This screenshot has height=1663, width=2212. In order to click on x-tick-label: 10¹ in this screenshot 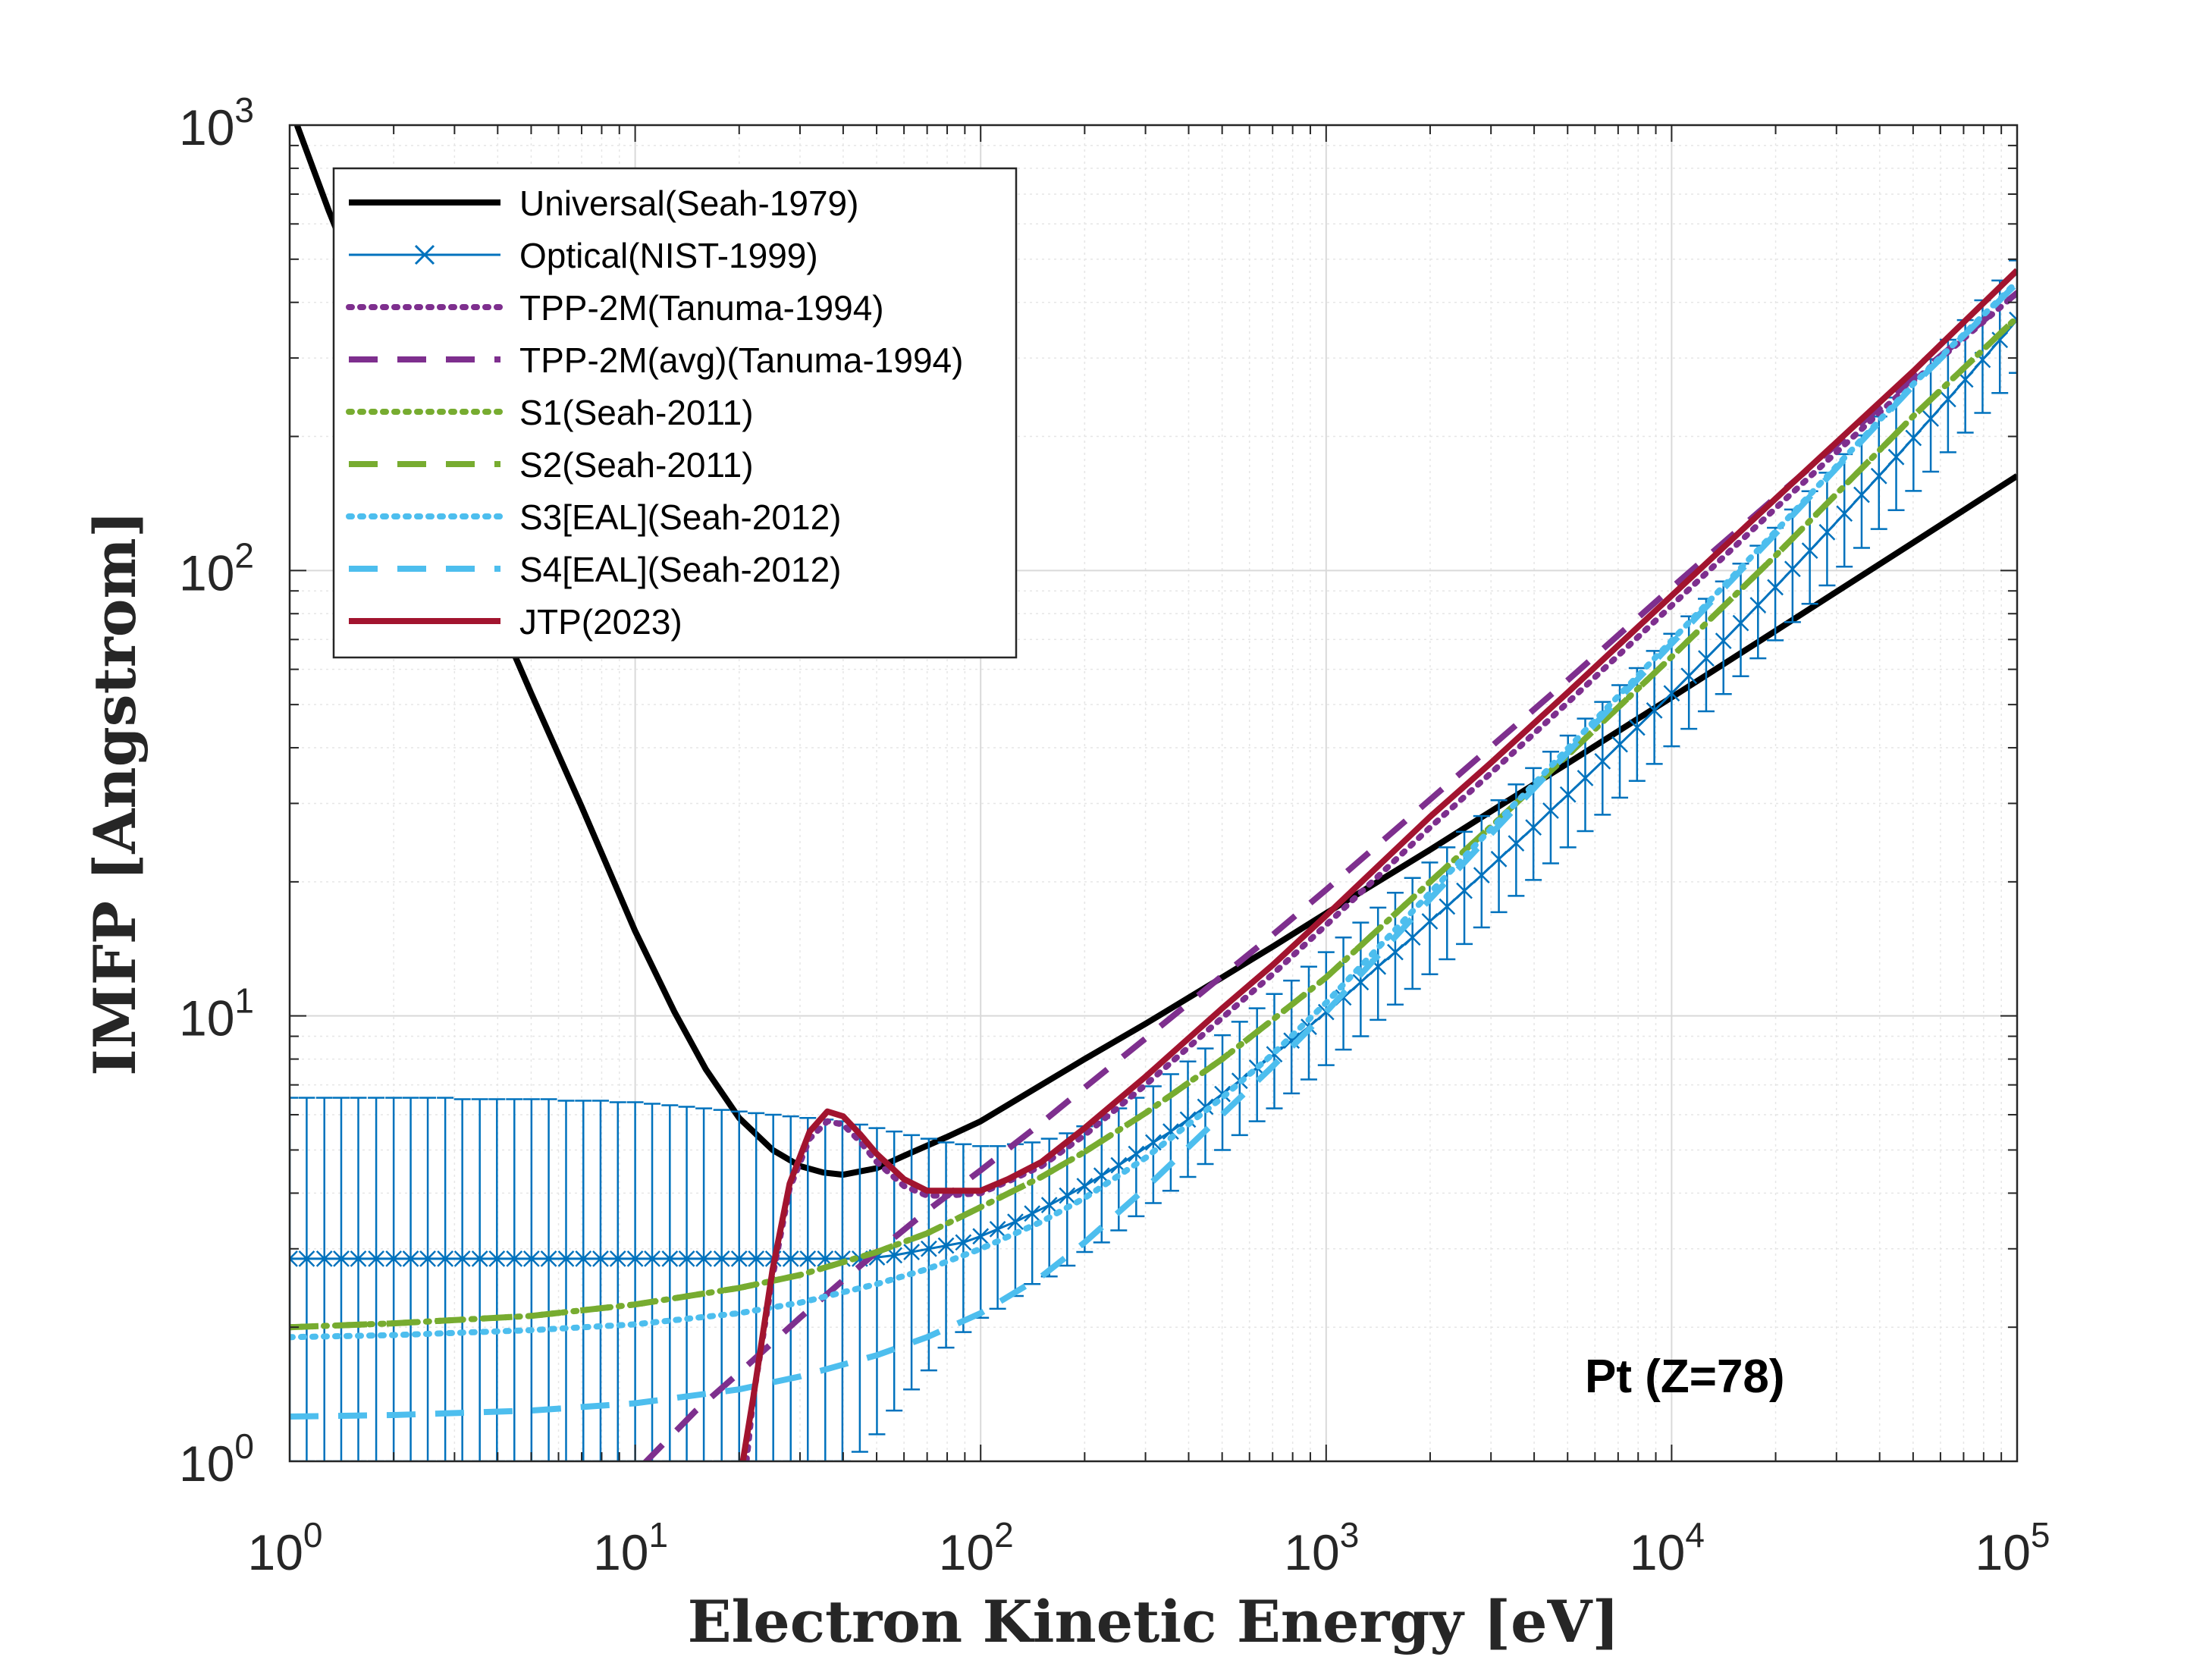, I will do `click(630, 1547)`.